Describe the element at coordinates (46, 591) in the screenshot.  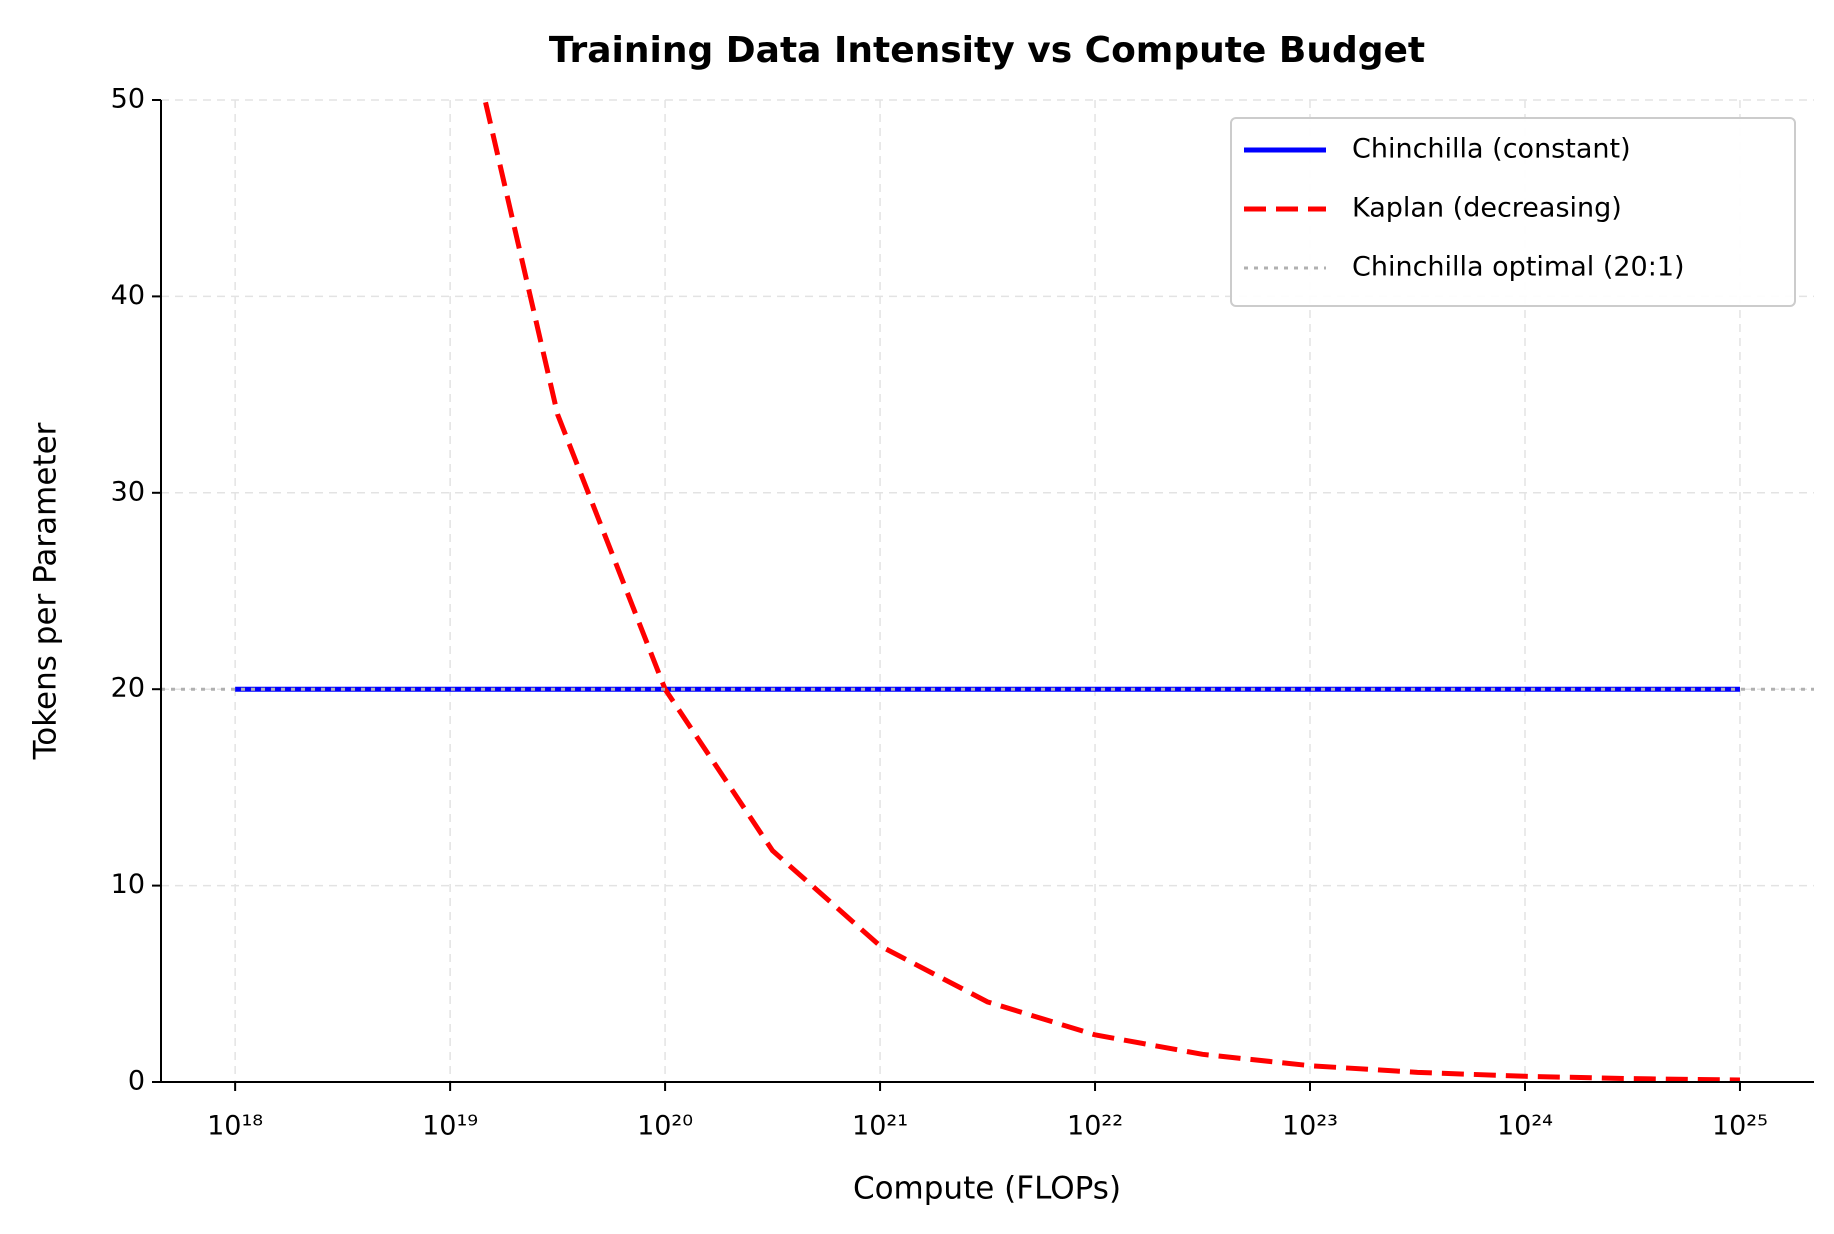
I see `y-axis-label: Tokens per Parameter` at that location.